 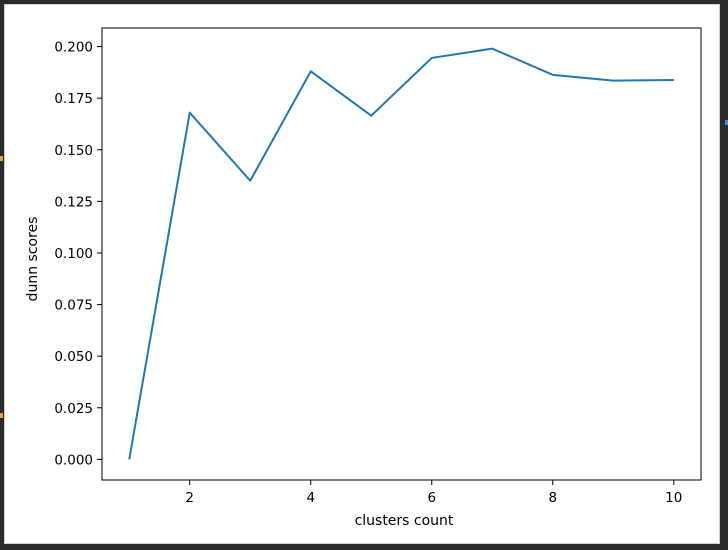 I want to click on y-tick-label: 0.125, so click(x=73, y=202).